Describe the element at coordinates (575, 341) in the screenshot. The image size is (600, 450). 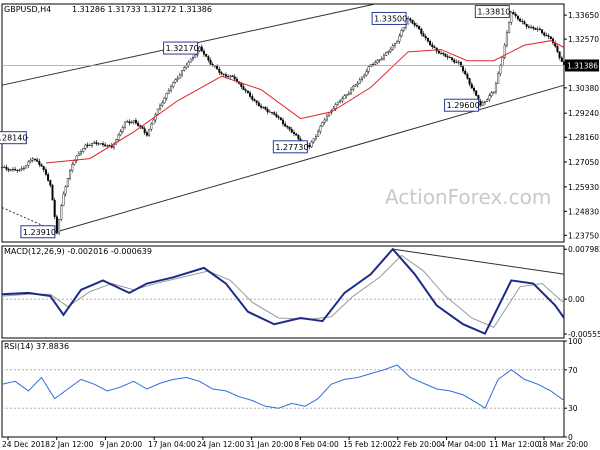
I see `rsi-y-tick-label: 100` at that location.